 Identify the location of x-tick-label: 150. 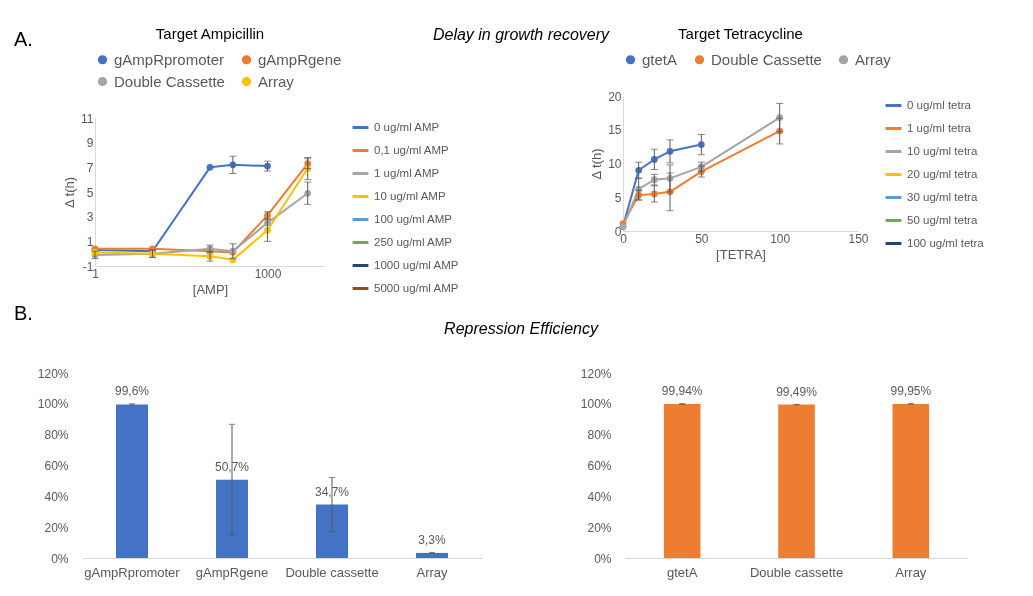
(858, 238).